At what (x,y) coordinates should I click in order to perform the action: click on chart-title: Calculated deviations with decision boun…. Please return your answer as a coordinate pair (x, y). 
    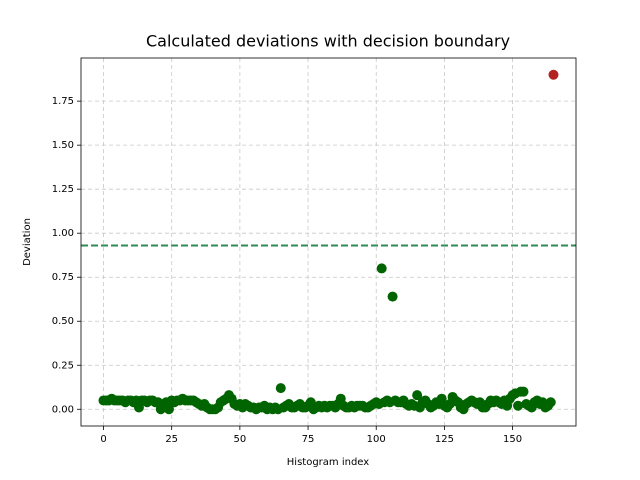
    Looking at the image, I should click on (328, 41).